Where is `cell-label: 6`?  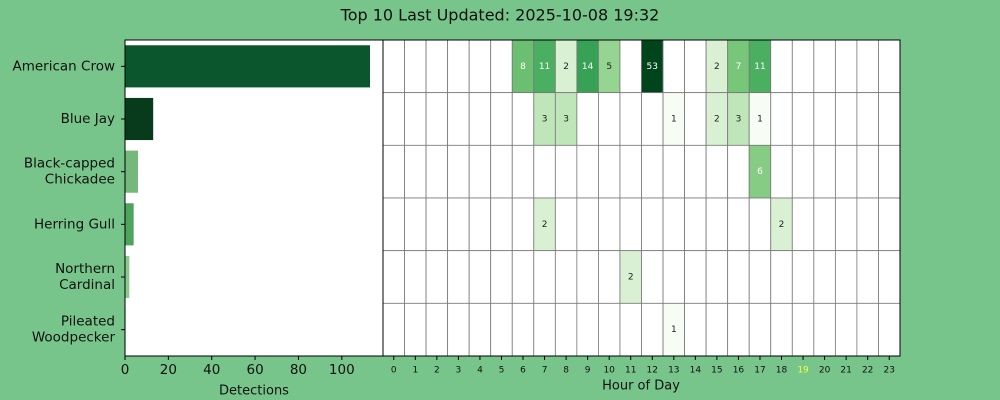
cell-label: 6 is located at coordinates (760, 172).